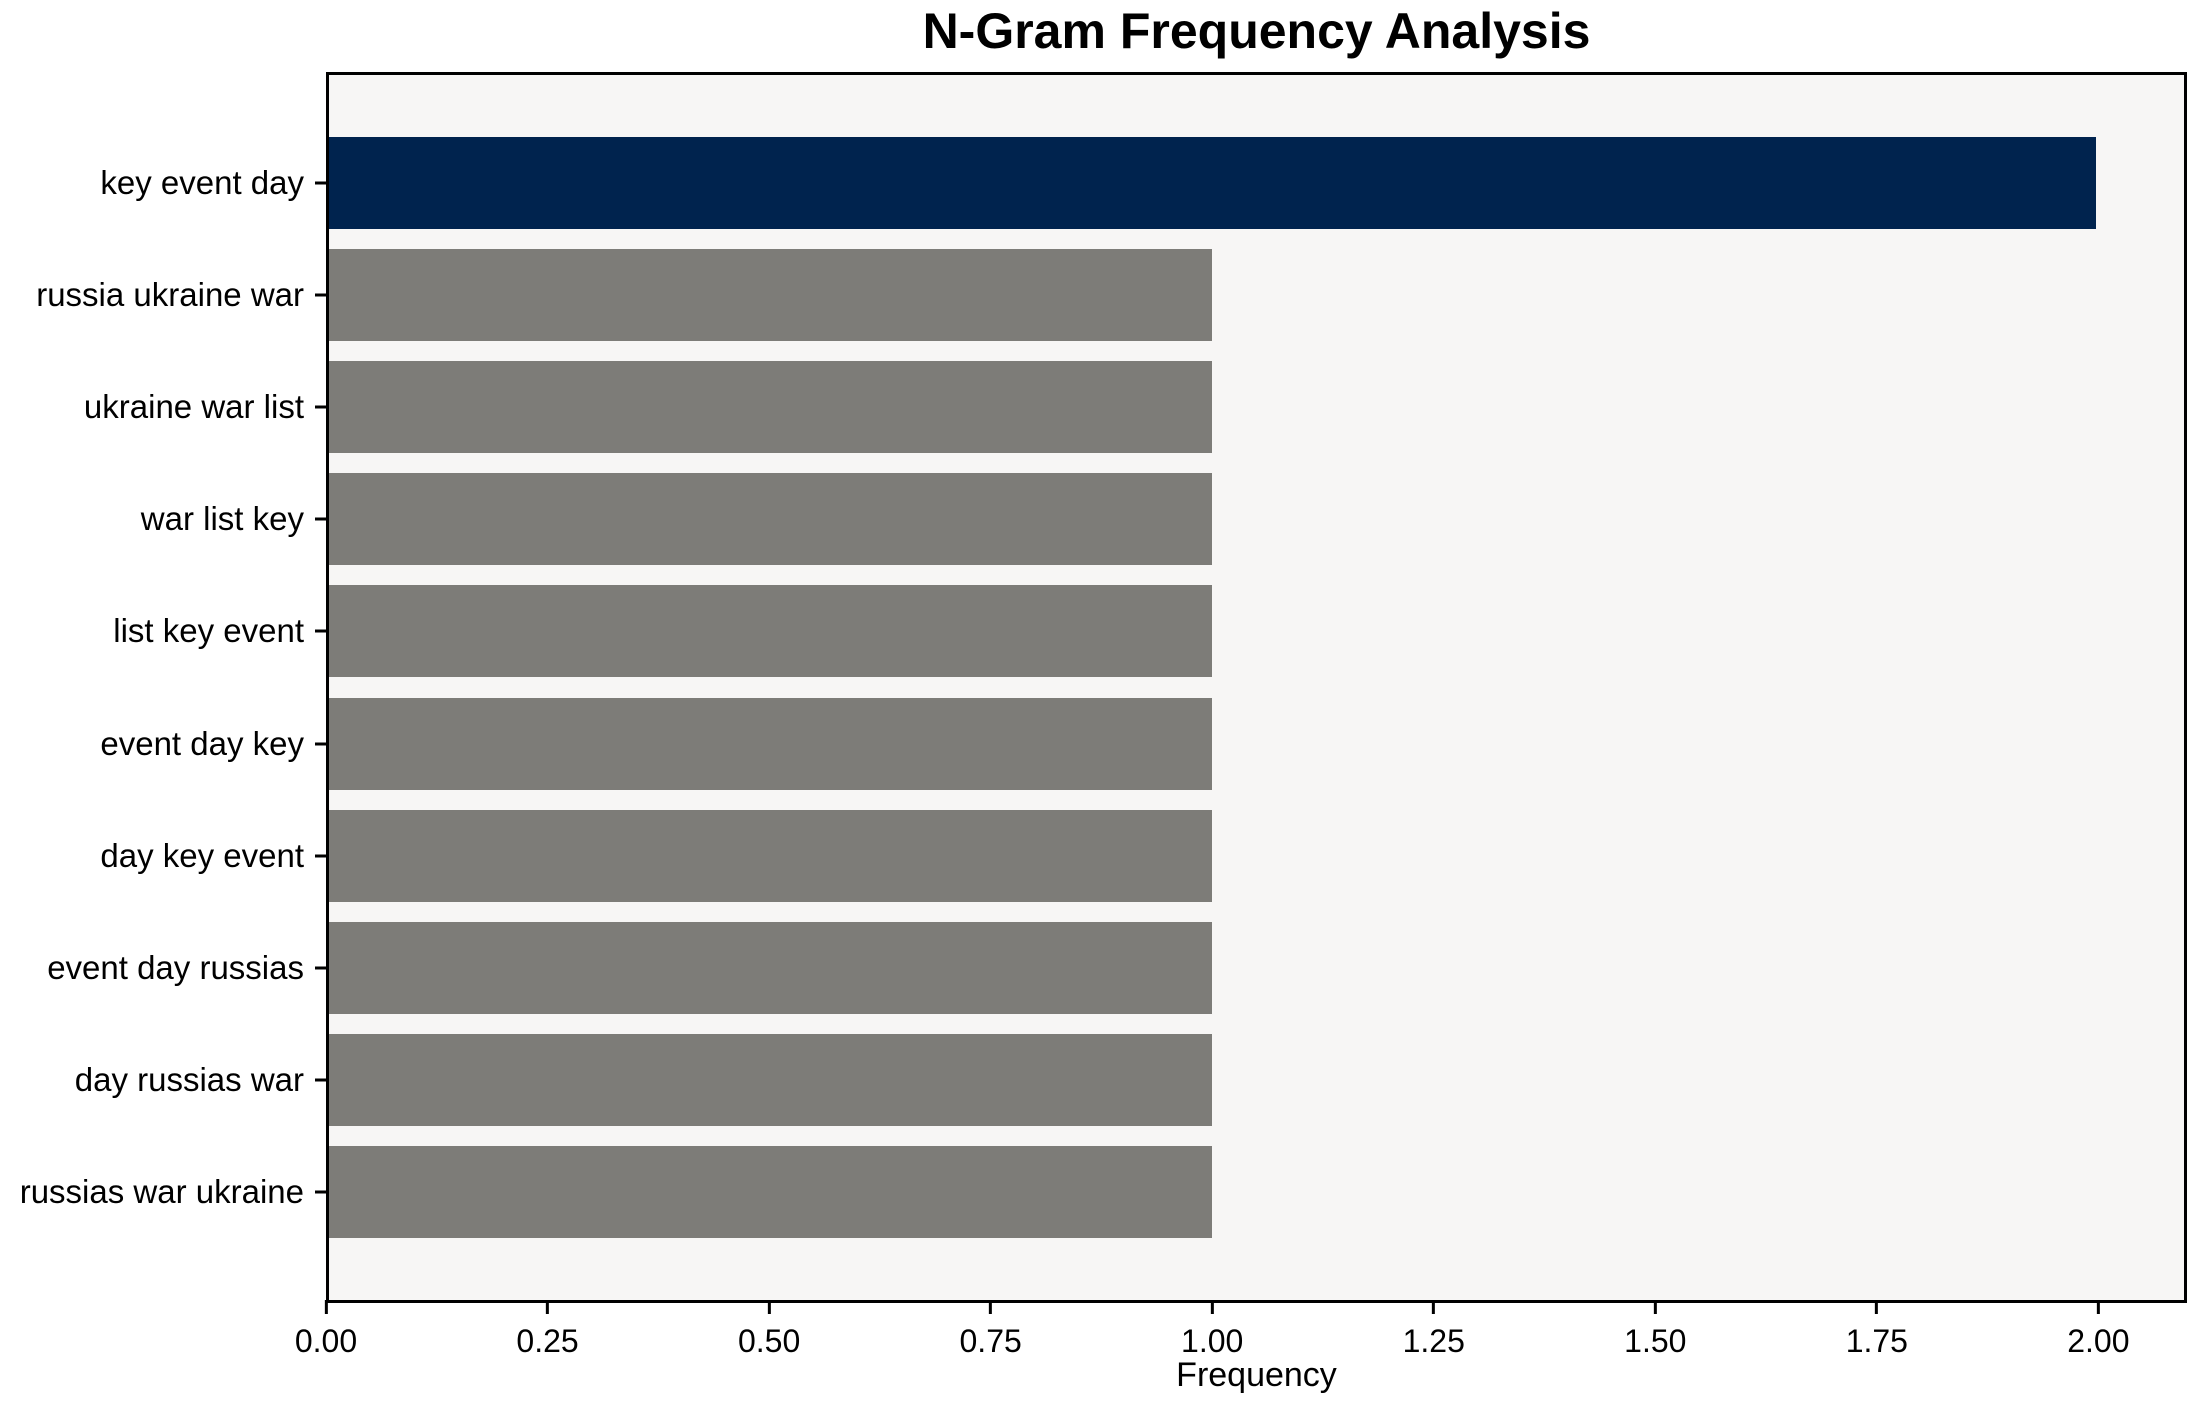 The height and width of the screenshot is (1414, 2206). What do you see at coordinates (189, 1079) in the screenshot?
I see `y-tick-label: day russias war` at bounding box center [189, 1079].